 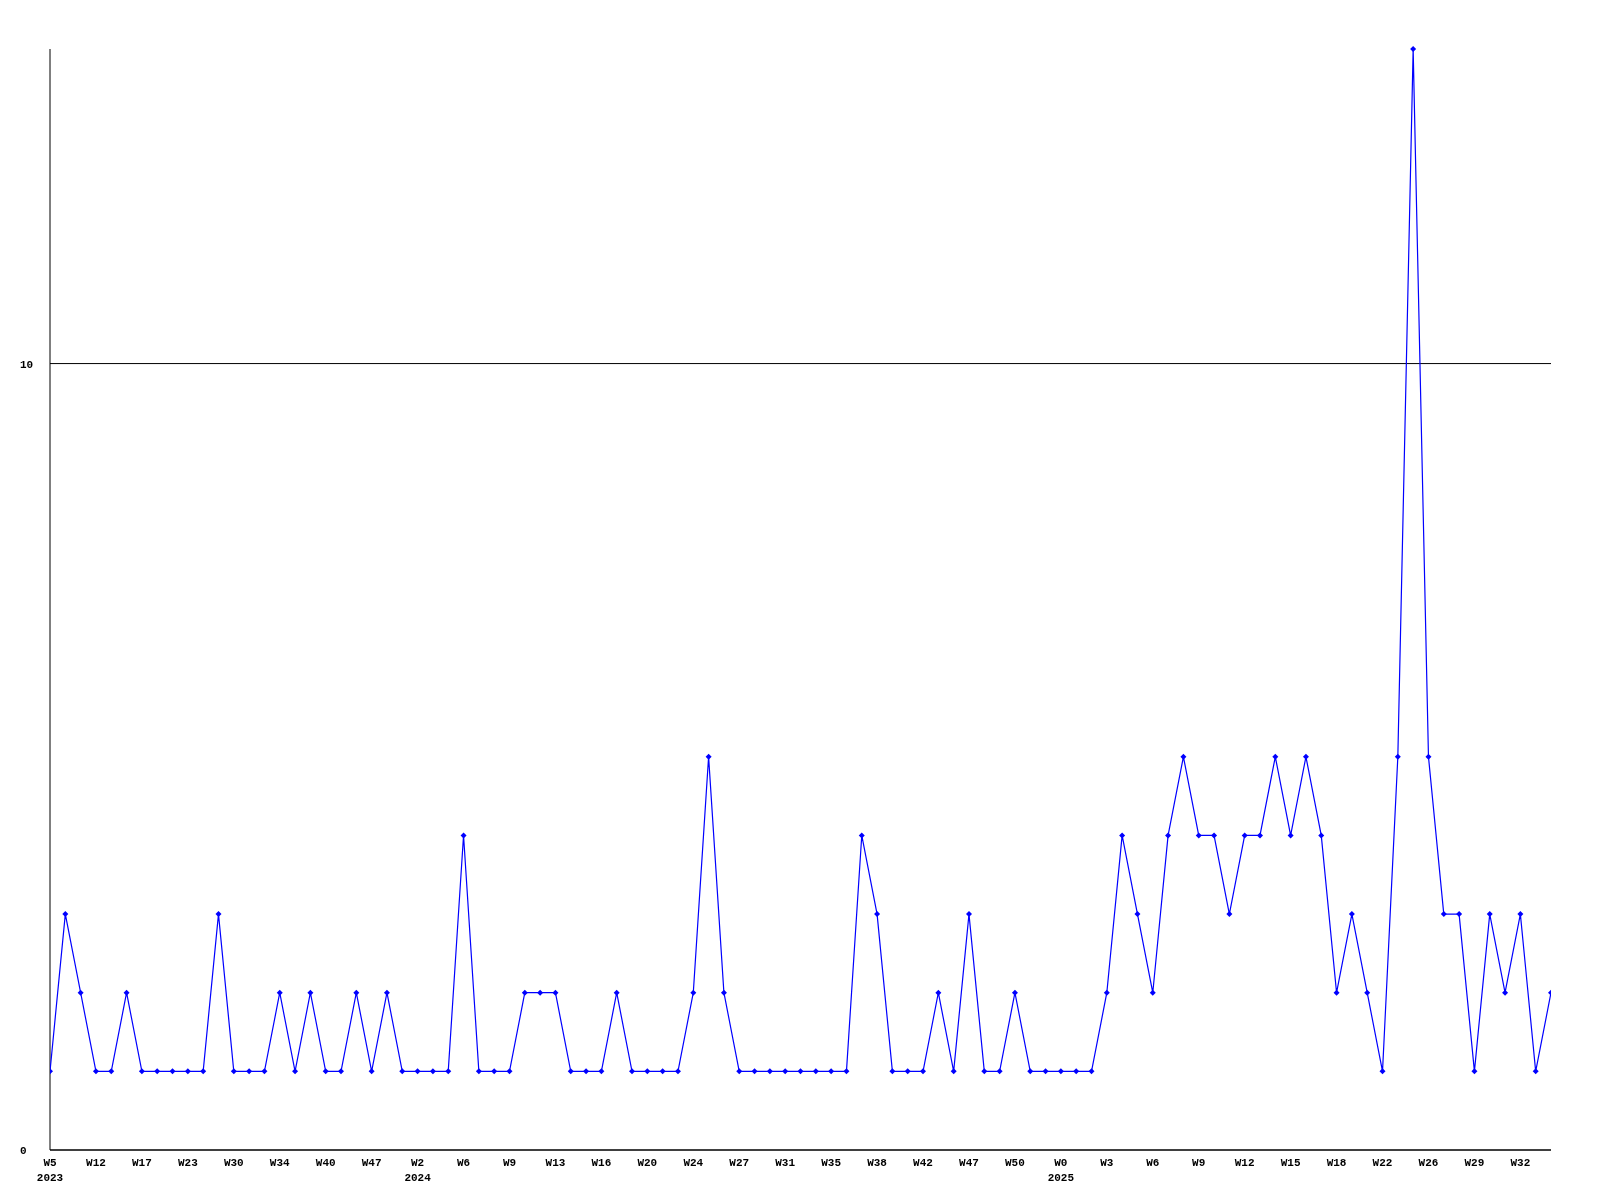 I want to click on x-tick-label: W30, so click(x=233, y=1163).